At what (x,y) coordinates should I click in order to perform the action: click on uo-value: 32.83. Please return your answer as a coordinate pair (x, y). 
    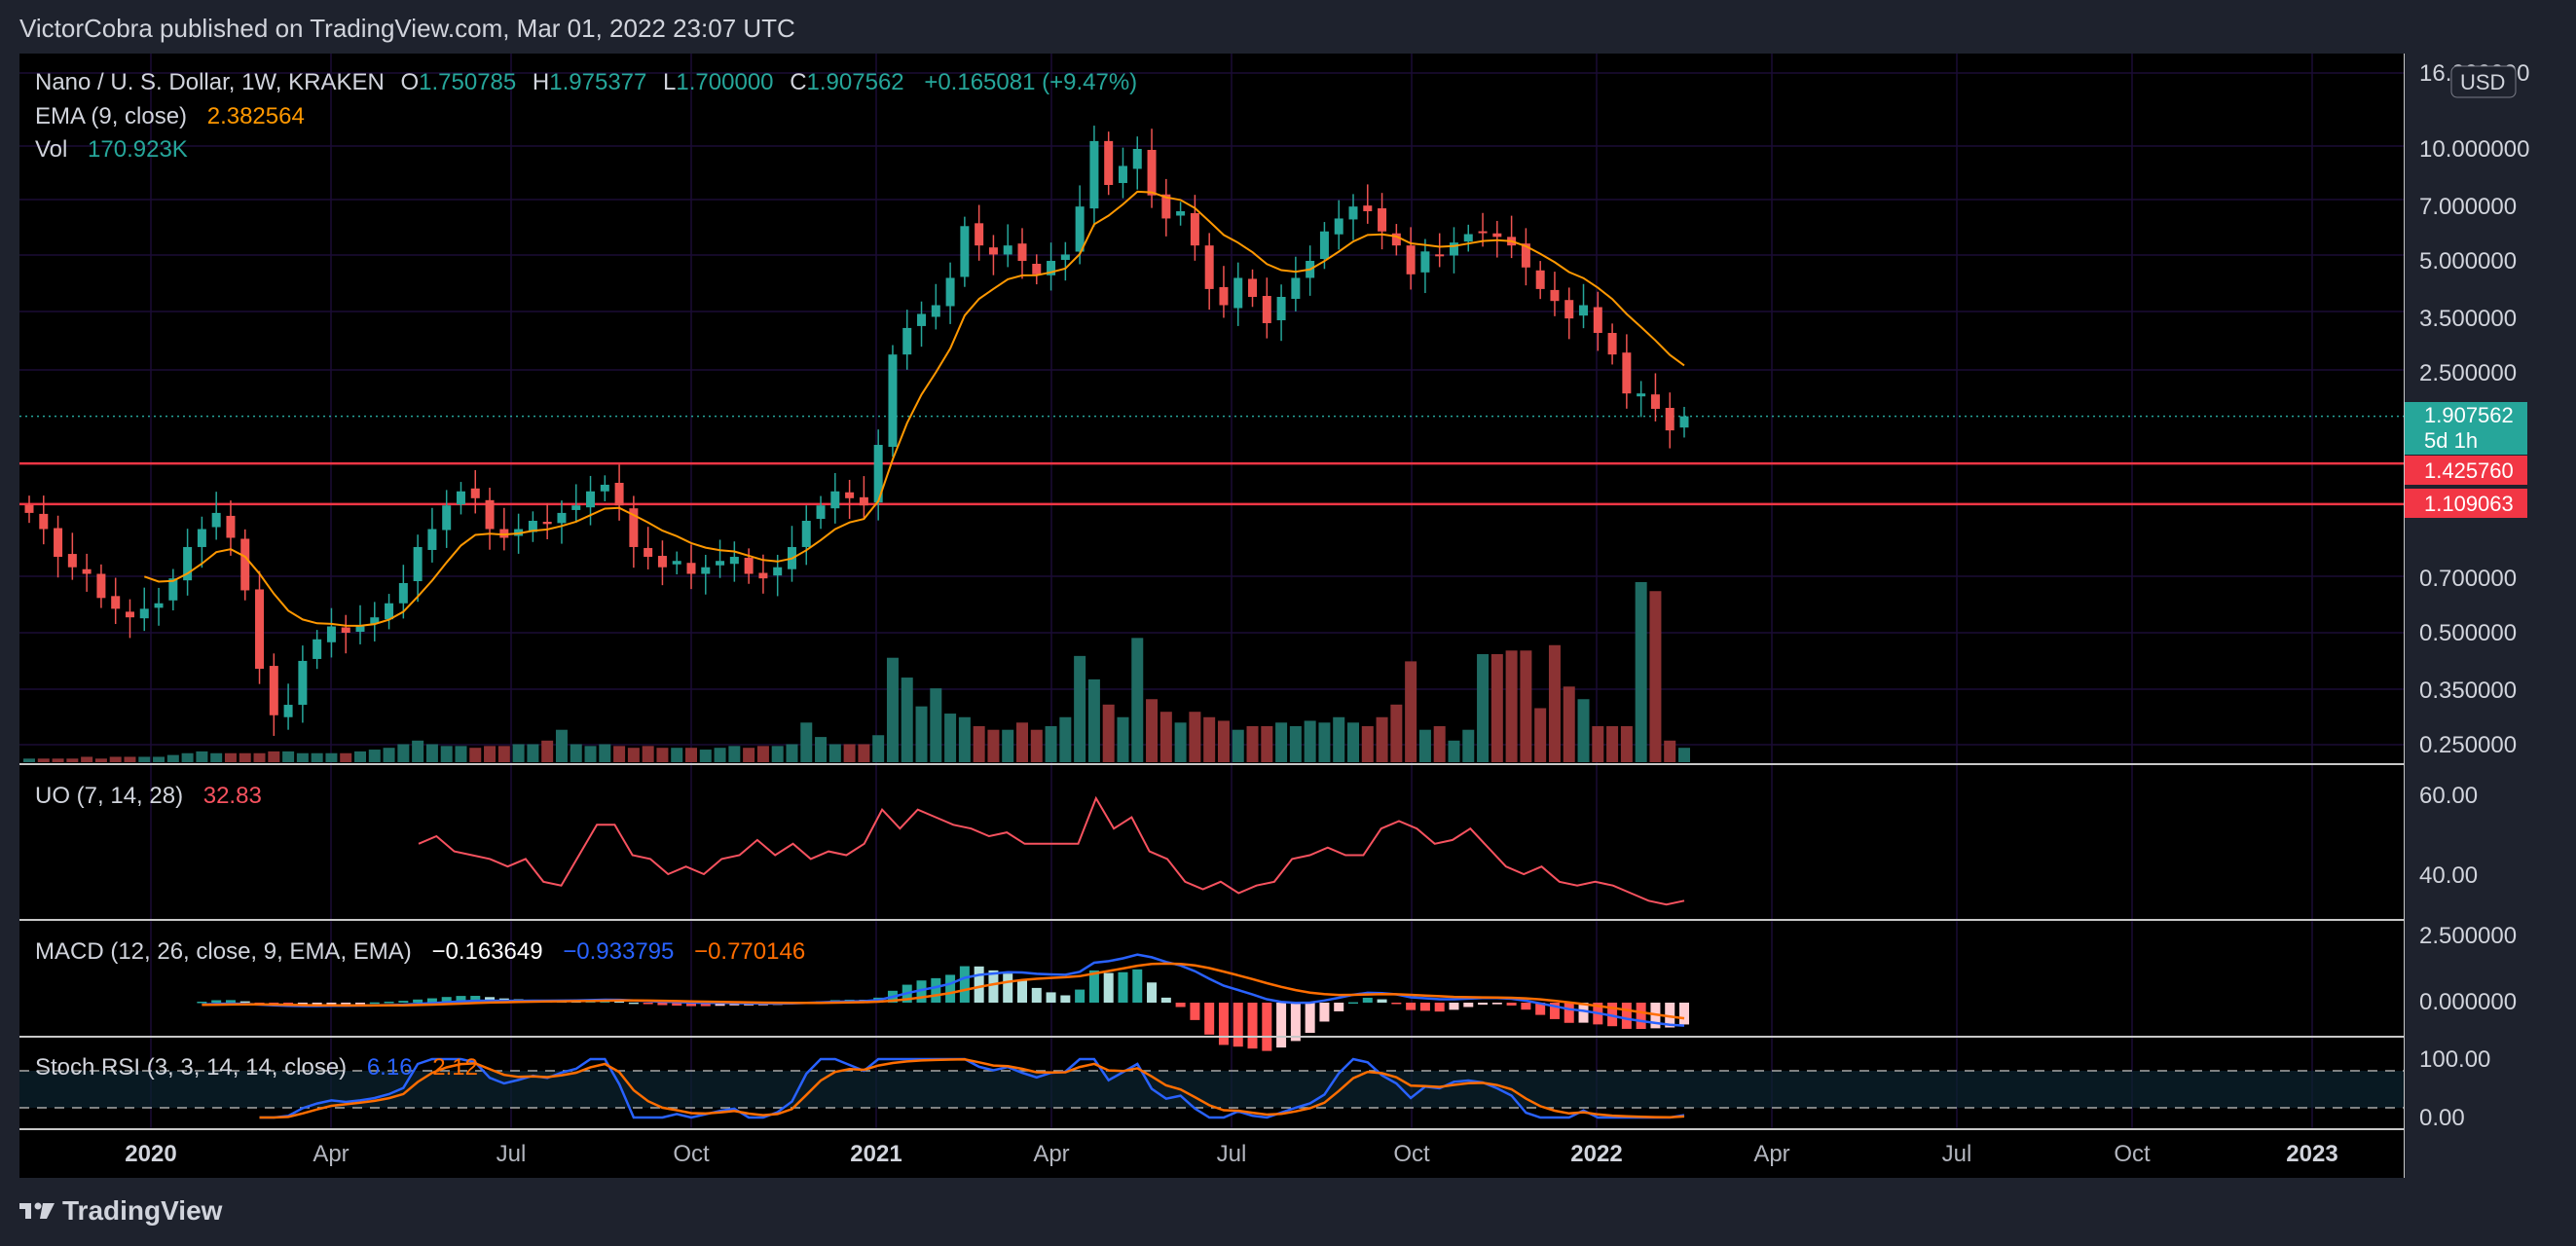
    Looking at the image, I should click on (232, 796).